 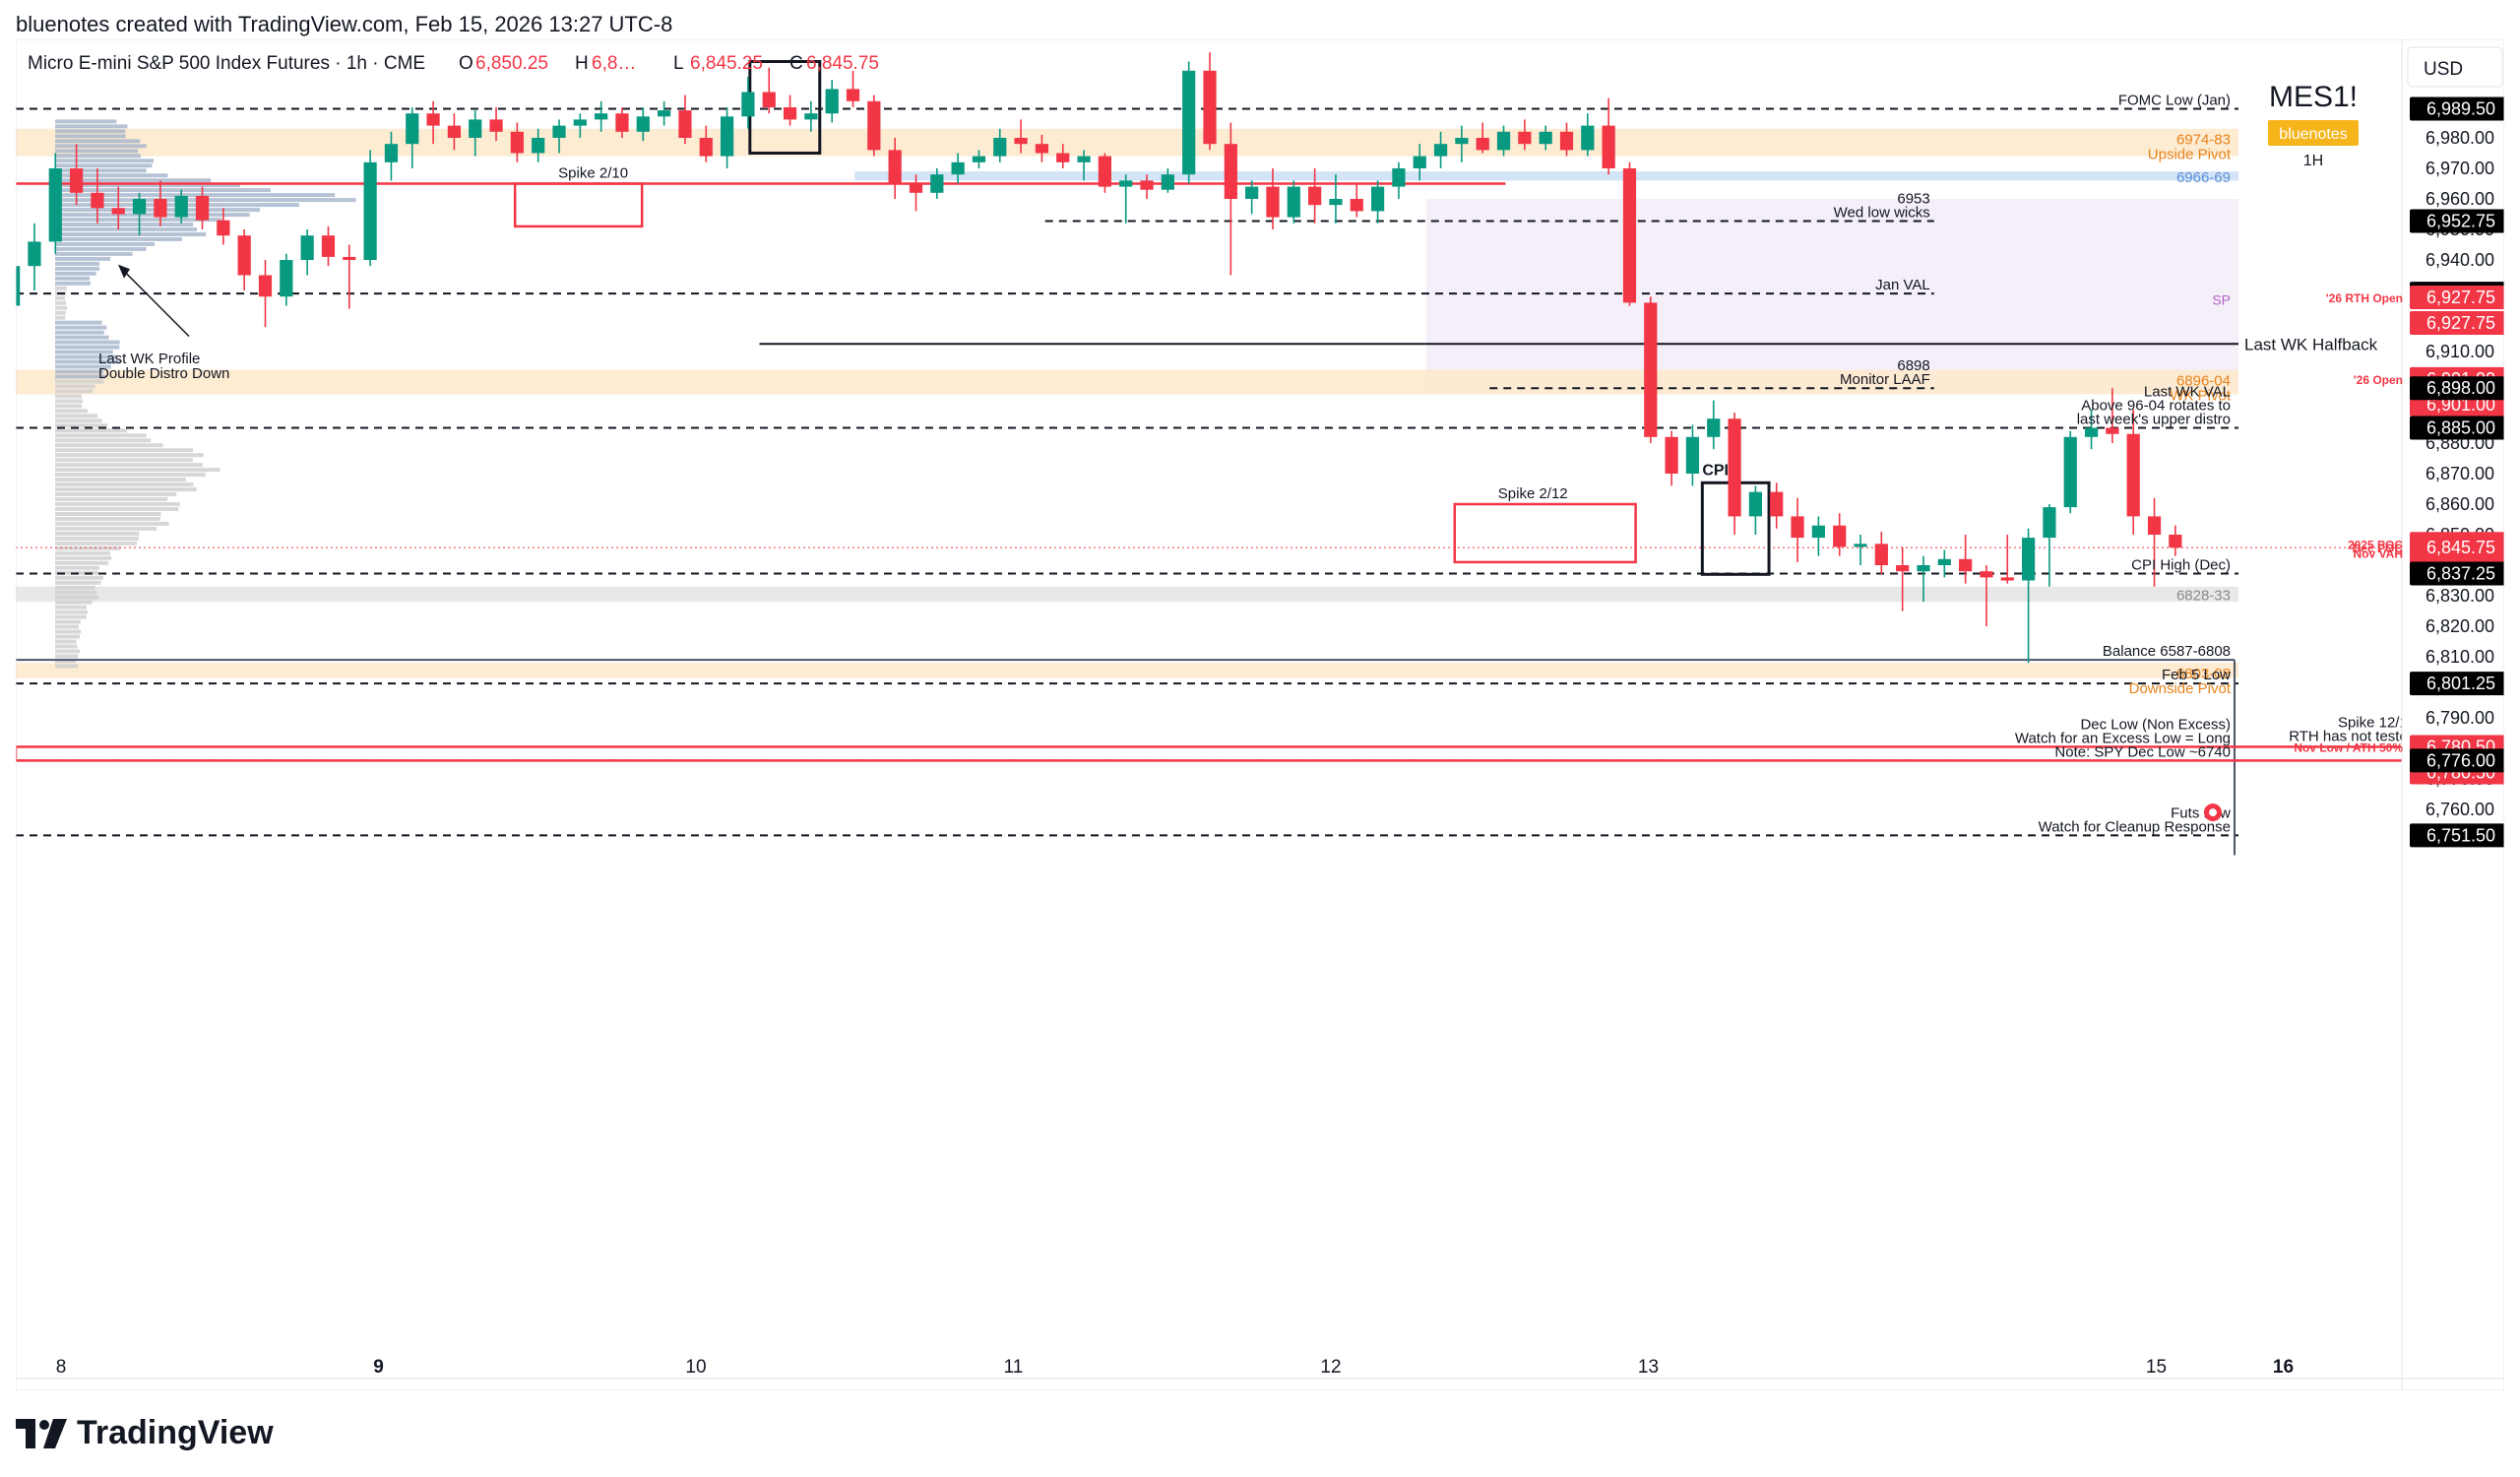 What do you see at coordinates (2313, 135) in the screenshot?
I see `author-badge: bluenotes` at bounding box center [2313, 135].